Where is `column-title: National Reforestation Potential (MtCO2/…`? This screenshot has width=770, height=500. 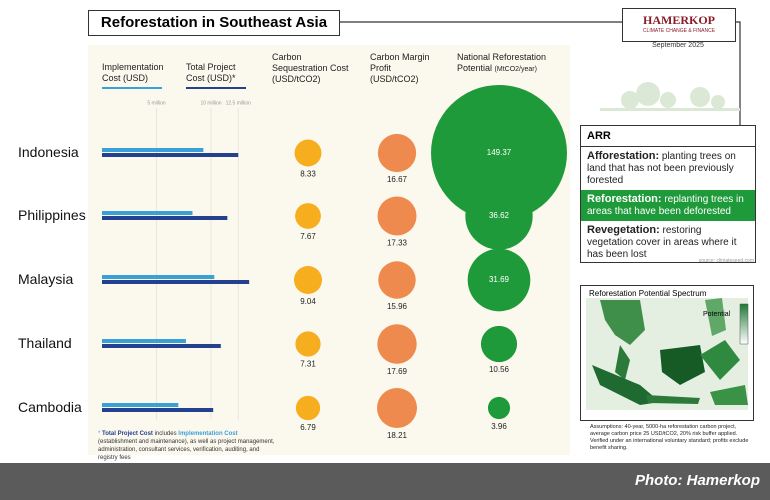 column-title: National Reforestation Potential (MtCO2/… is located at coordinates (504, 63).